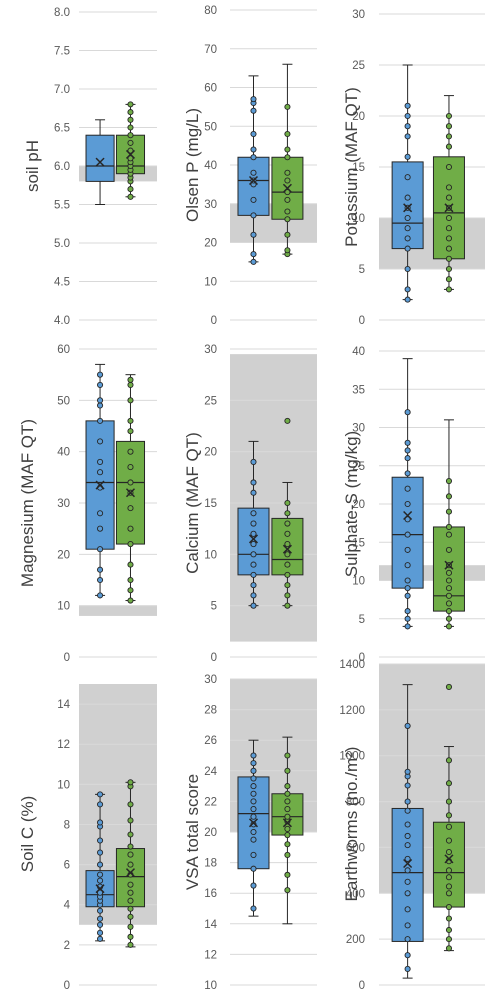 This screenshot has width=485, height=996. What do you see at coordinates (62, 321) in the screenshot?
I see `y-tick-label: 4.0` at bounding box center [62, 321].